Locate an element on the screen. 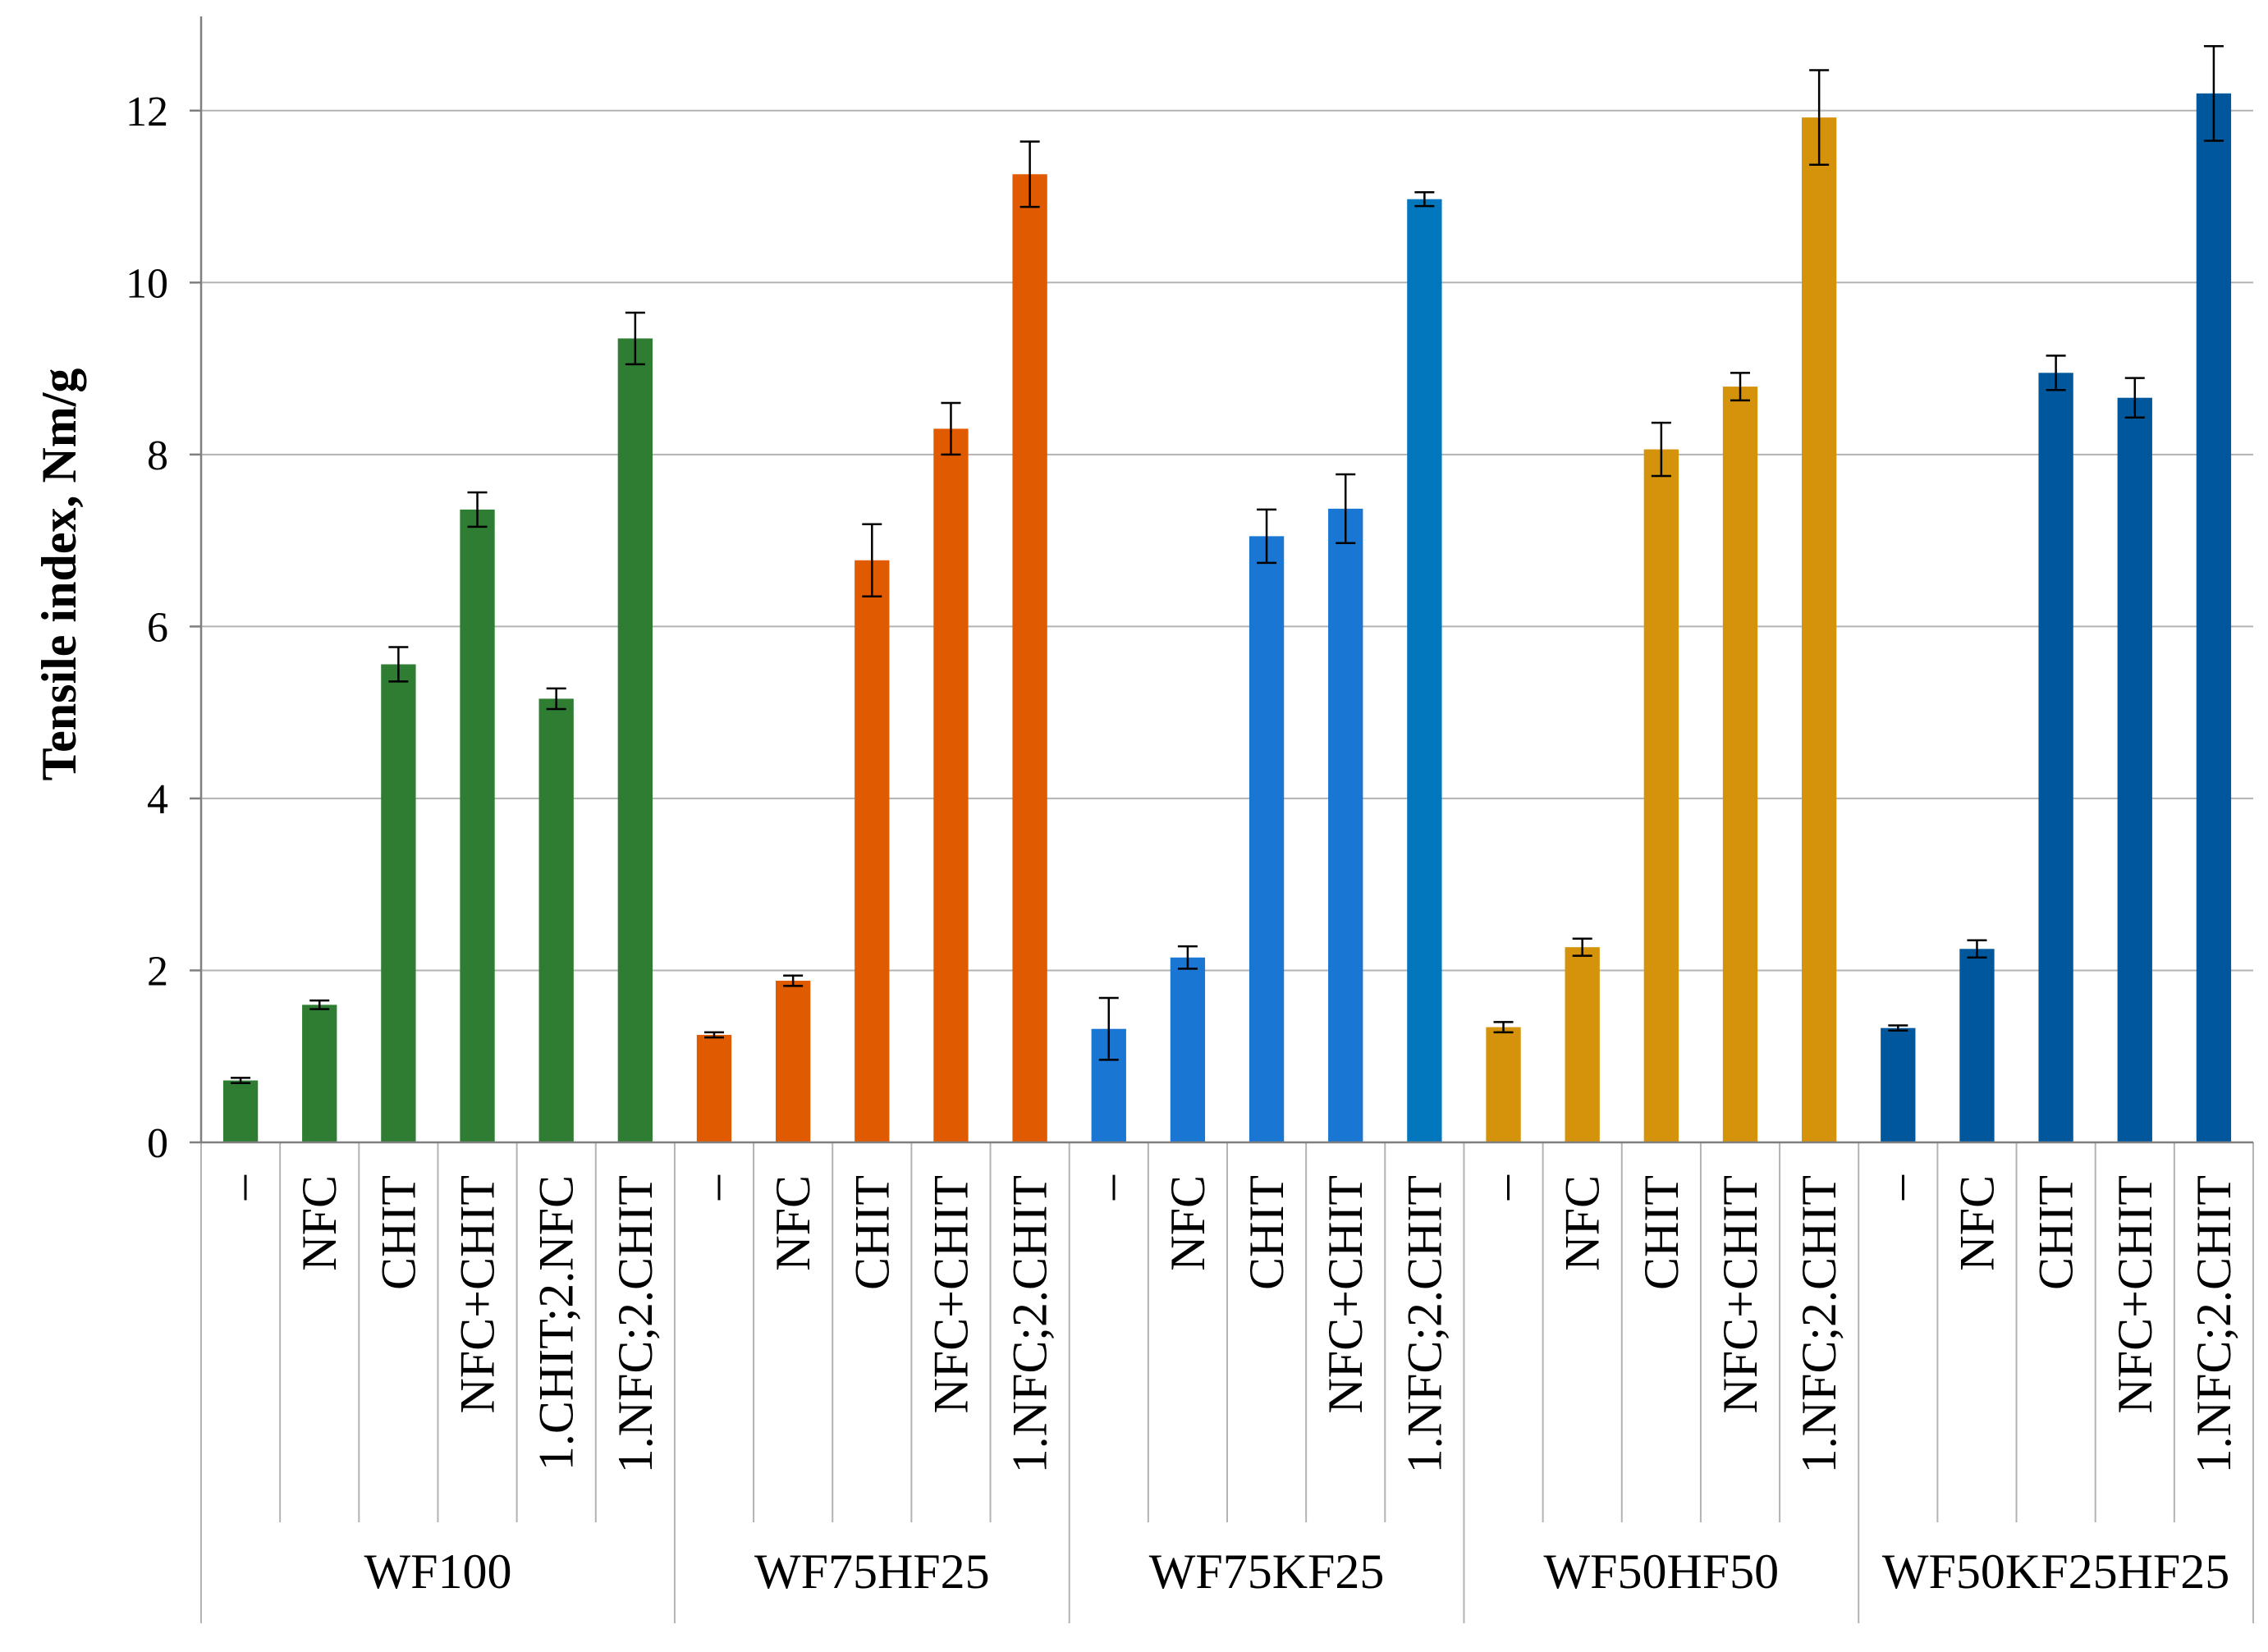 The height and width of the screenshot is (1652, 2268). group-label: WF75KF25 is located at coordinates (1267, 1571).